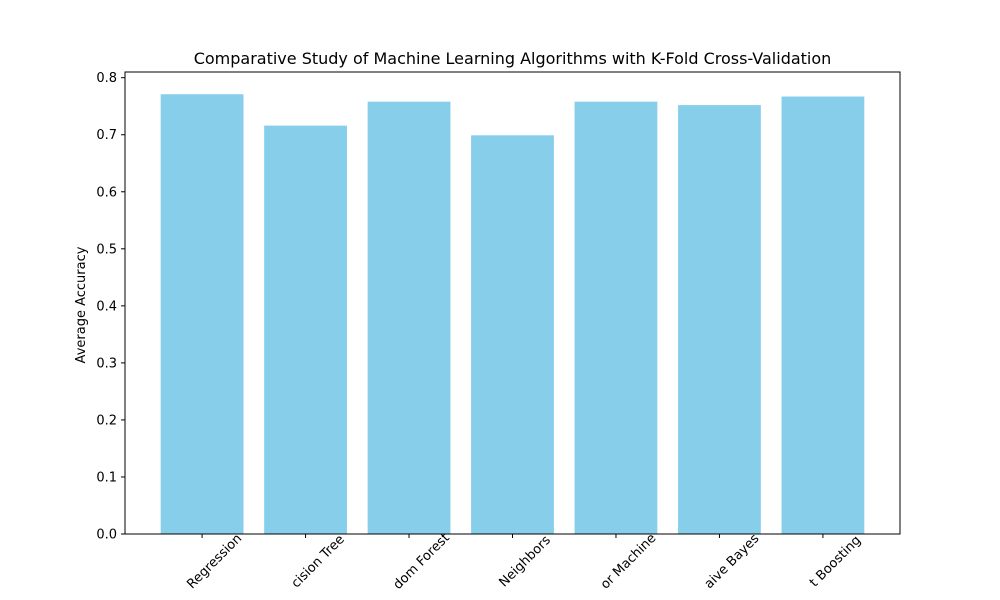 The height and width of the screenshot is (600, 1000). What do you see at coordinates (106, 363) in the screenshot?
I see `y-tick-label-3: 0.3` at bounding box center [106, 363].